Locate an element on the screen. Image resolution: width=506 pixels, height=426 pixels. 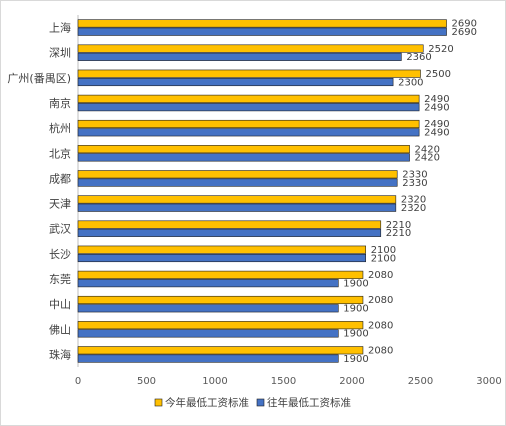
x-tick-label: 3000 is located at coordinates (488, 381).